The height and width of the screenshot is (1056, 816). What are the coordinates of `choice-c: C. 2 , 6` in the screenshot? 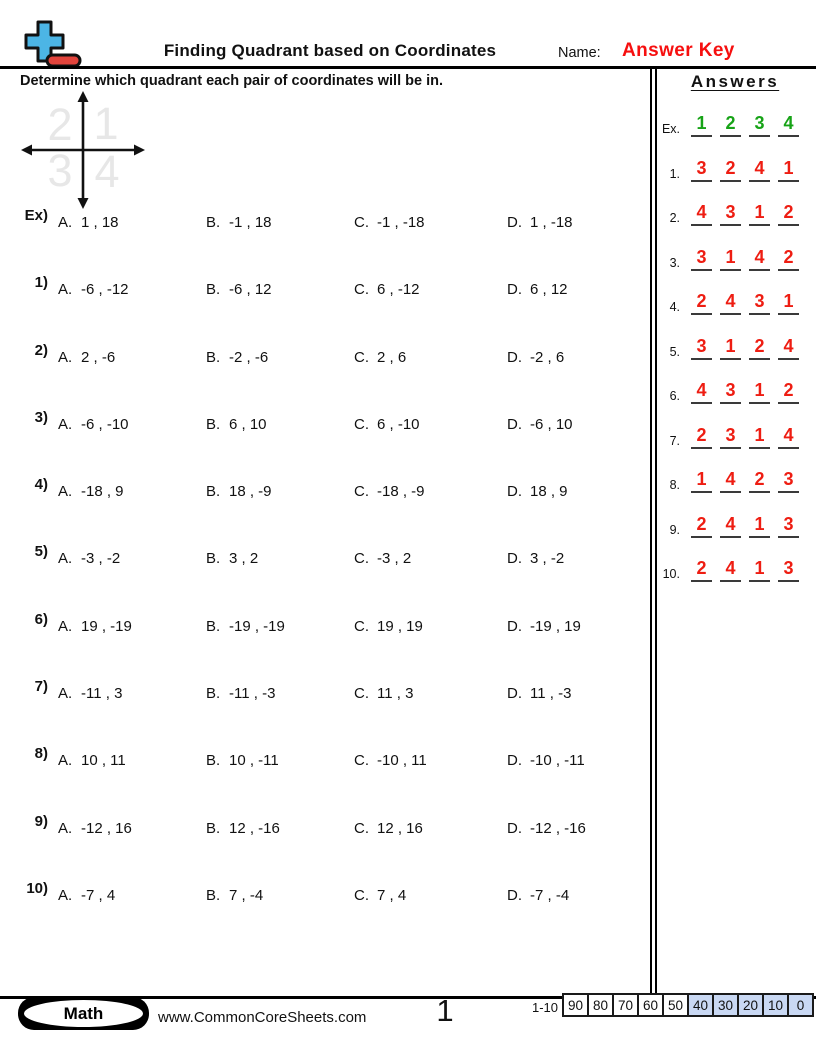 It's located at (380, 357).